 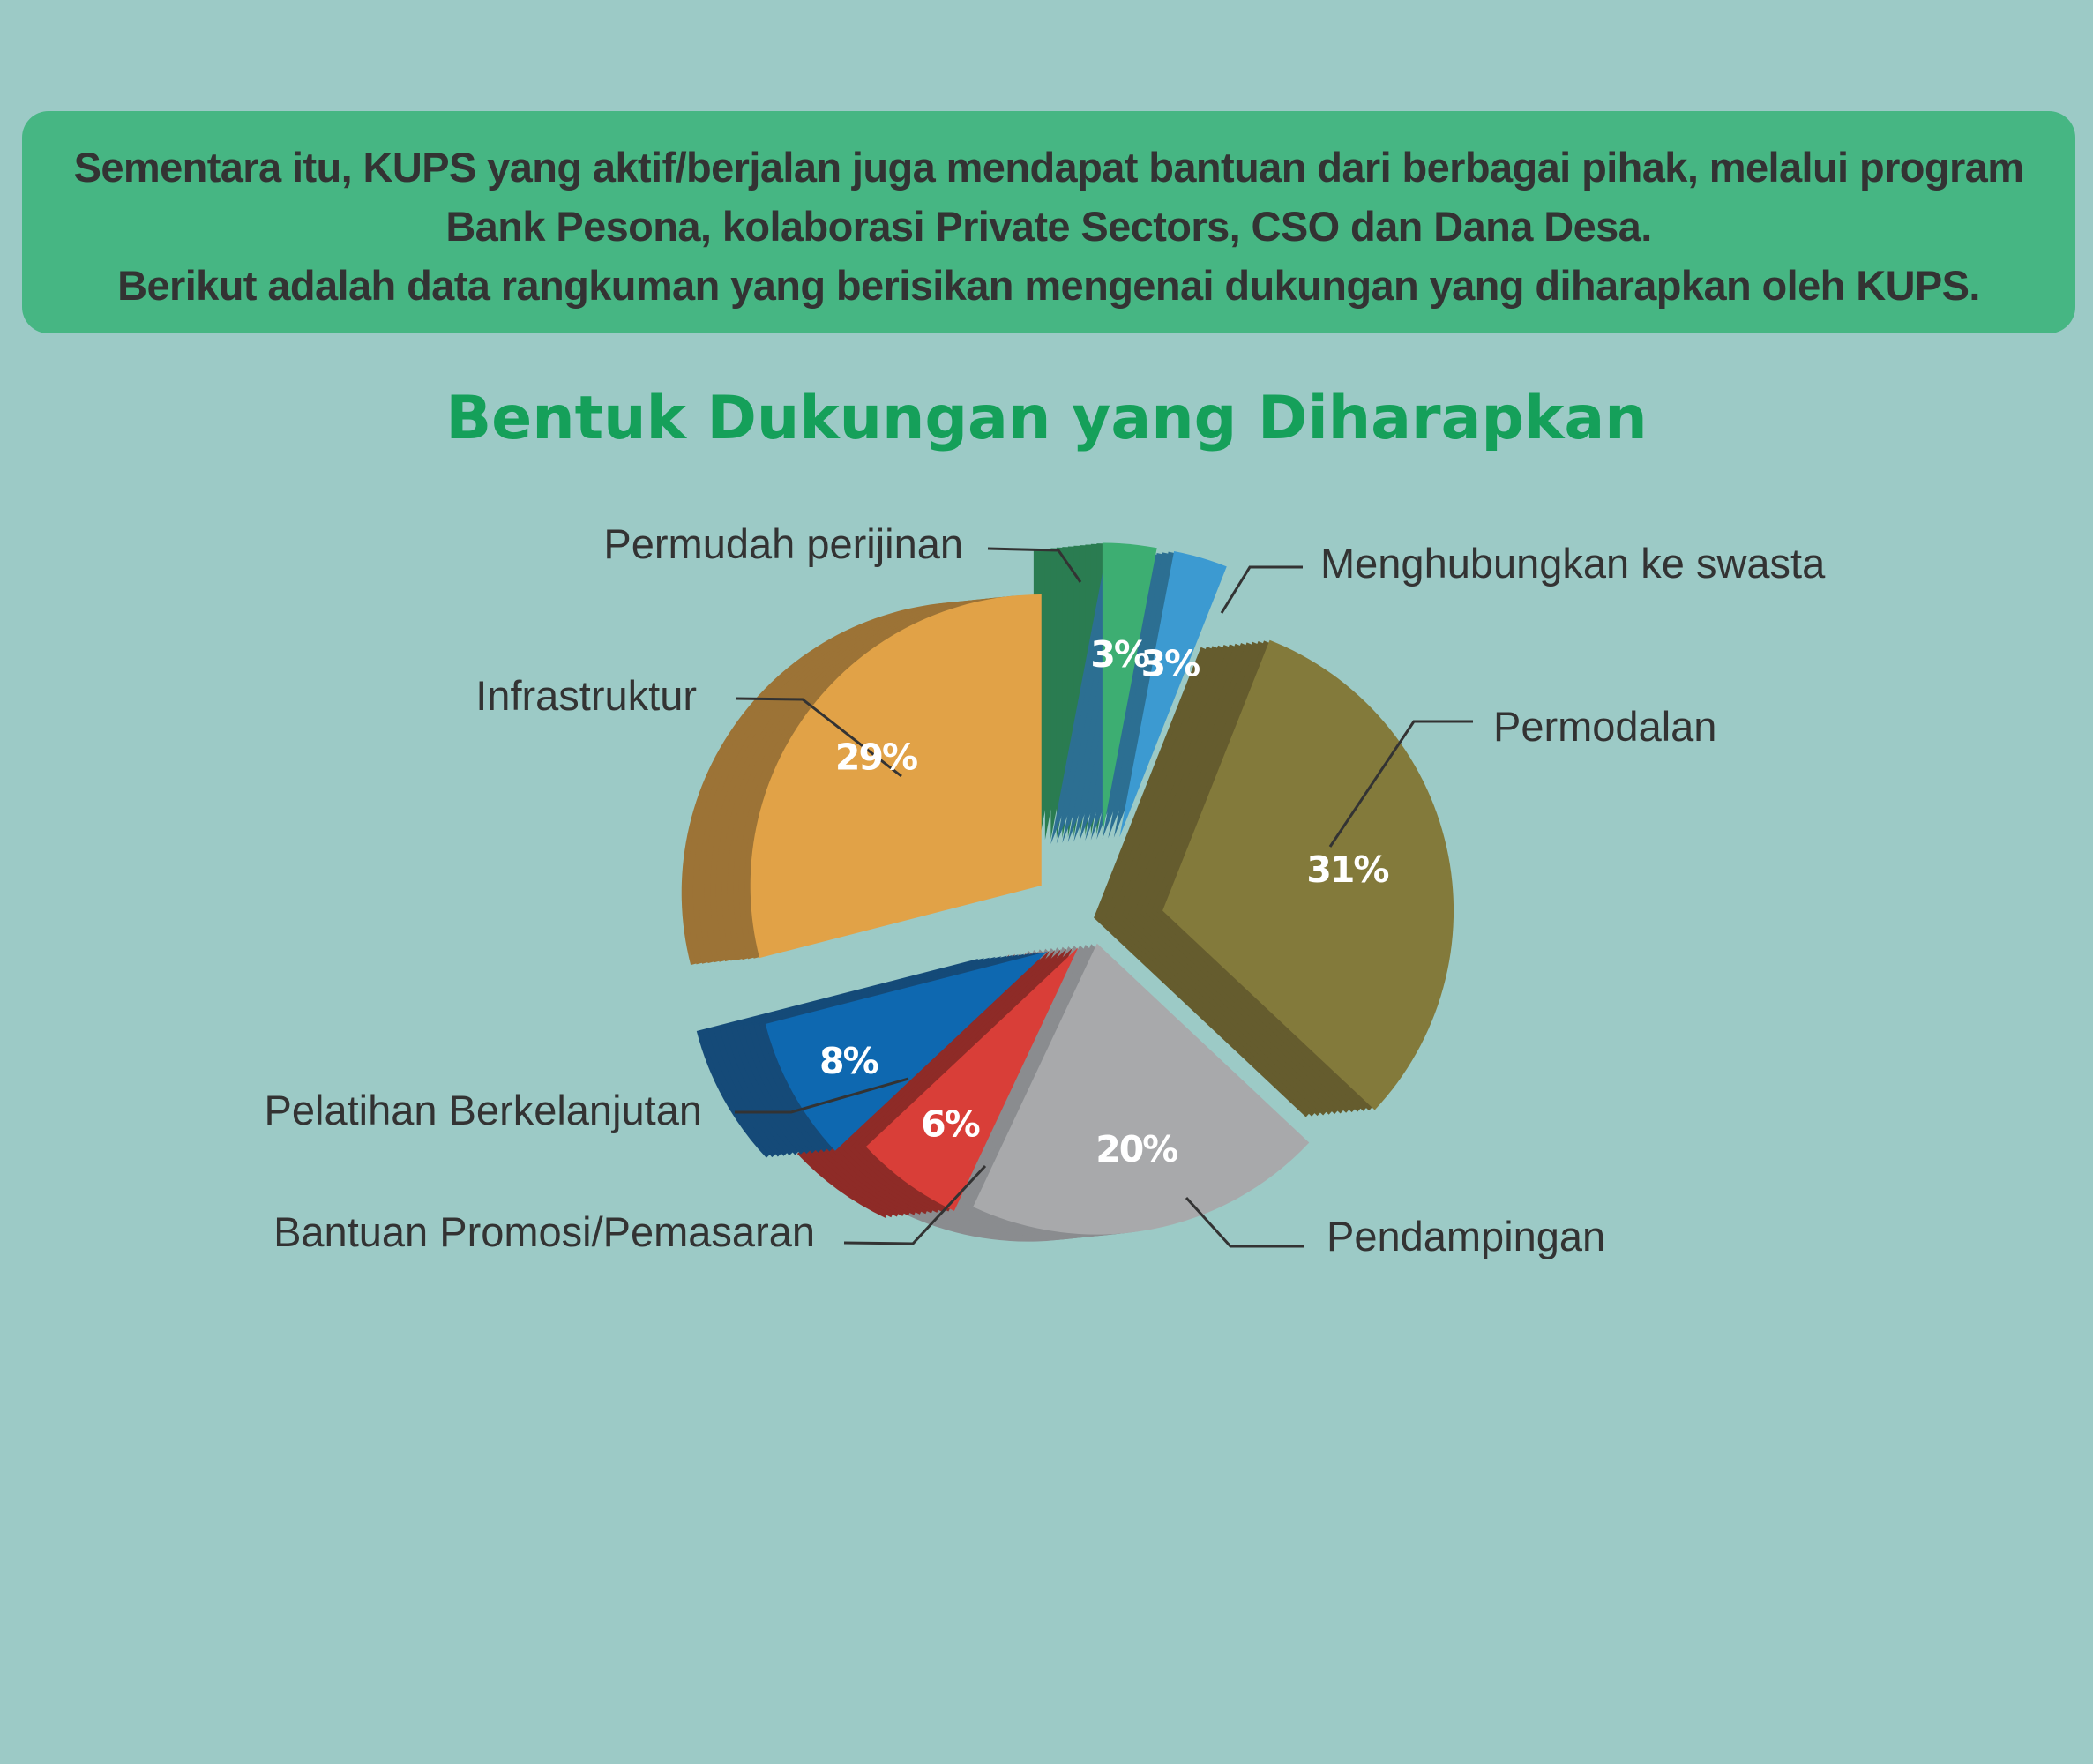 What do you see at coordinates (1573, 563) in the screenshot?
I see `slice-category-label: Menghubungkan ke swasta` at bounding box center [1573, 563].